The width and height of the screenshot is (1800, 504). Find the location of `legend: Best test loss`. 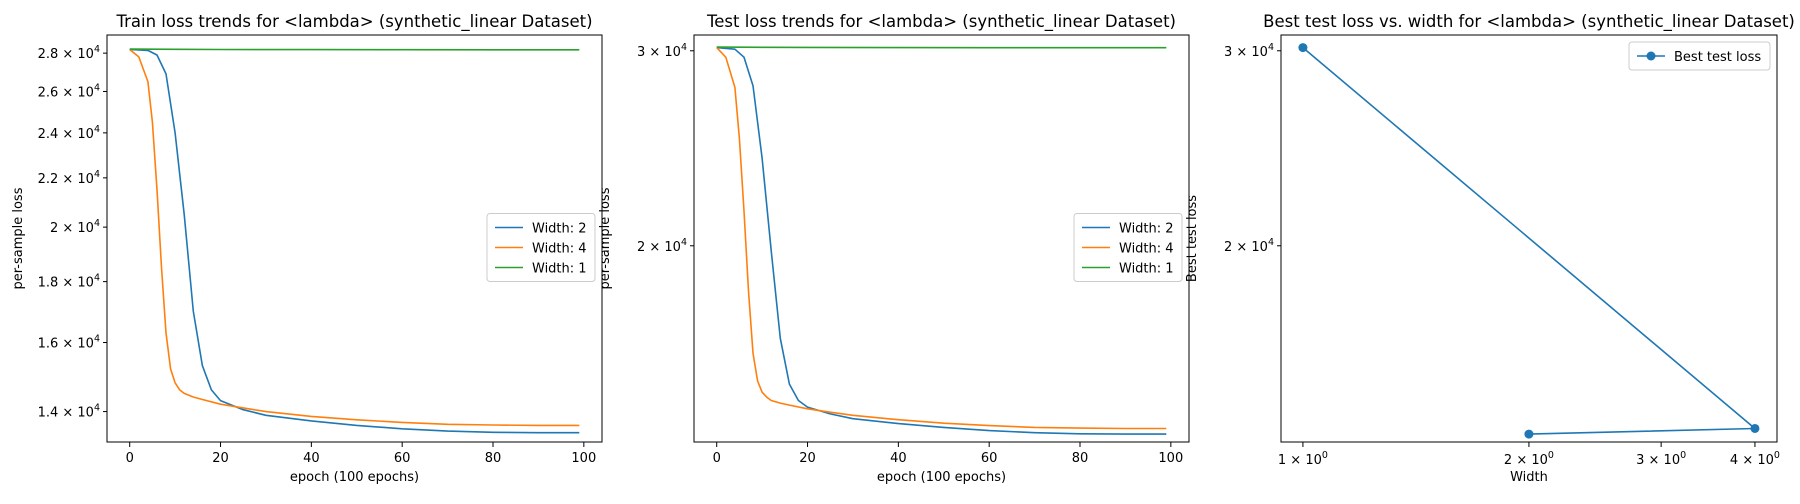

legend: Best test loss is located at coordinates (1699, 56).